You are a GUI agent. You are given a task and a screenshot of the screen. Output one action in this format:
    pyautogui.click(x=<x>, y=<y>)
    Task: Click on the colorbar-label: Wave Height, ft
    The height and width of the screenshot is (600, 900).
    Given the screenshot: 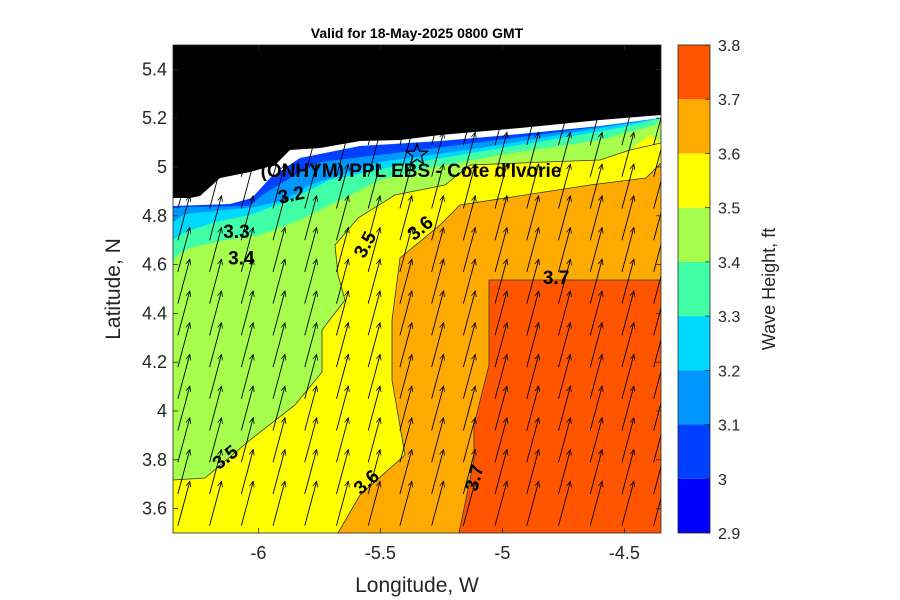 What is the action you would take?
    pyautogui.click(x=769, y=289)
    